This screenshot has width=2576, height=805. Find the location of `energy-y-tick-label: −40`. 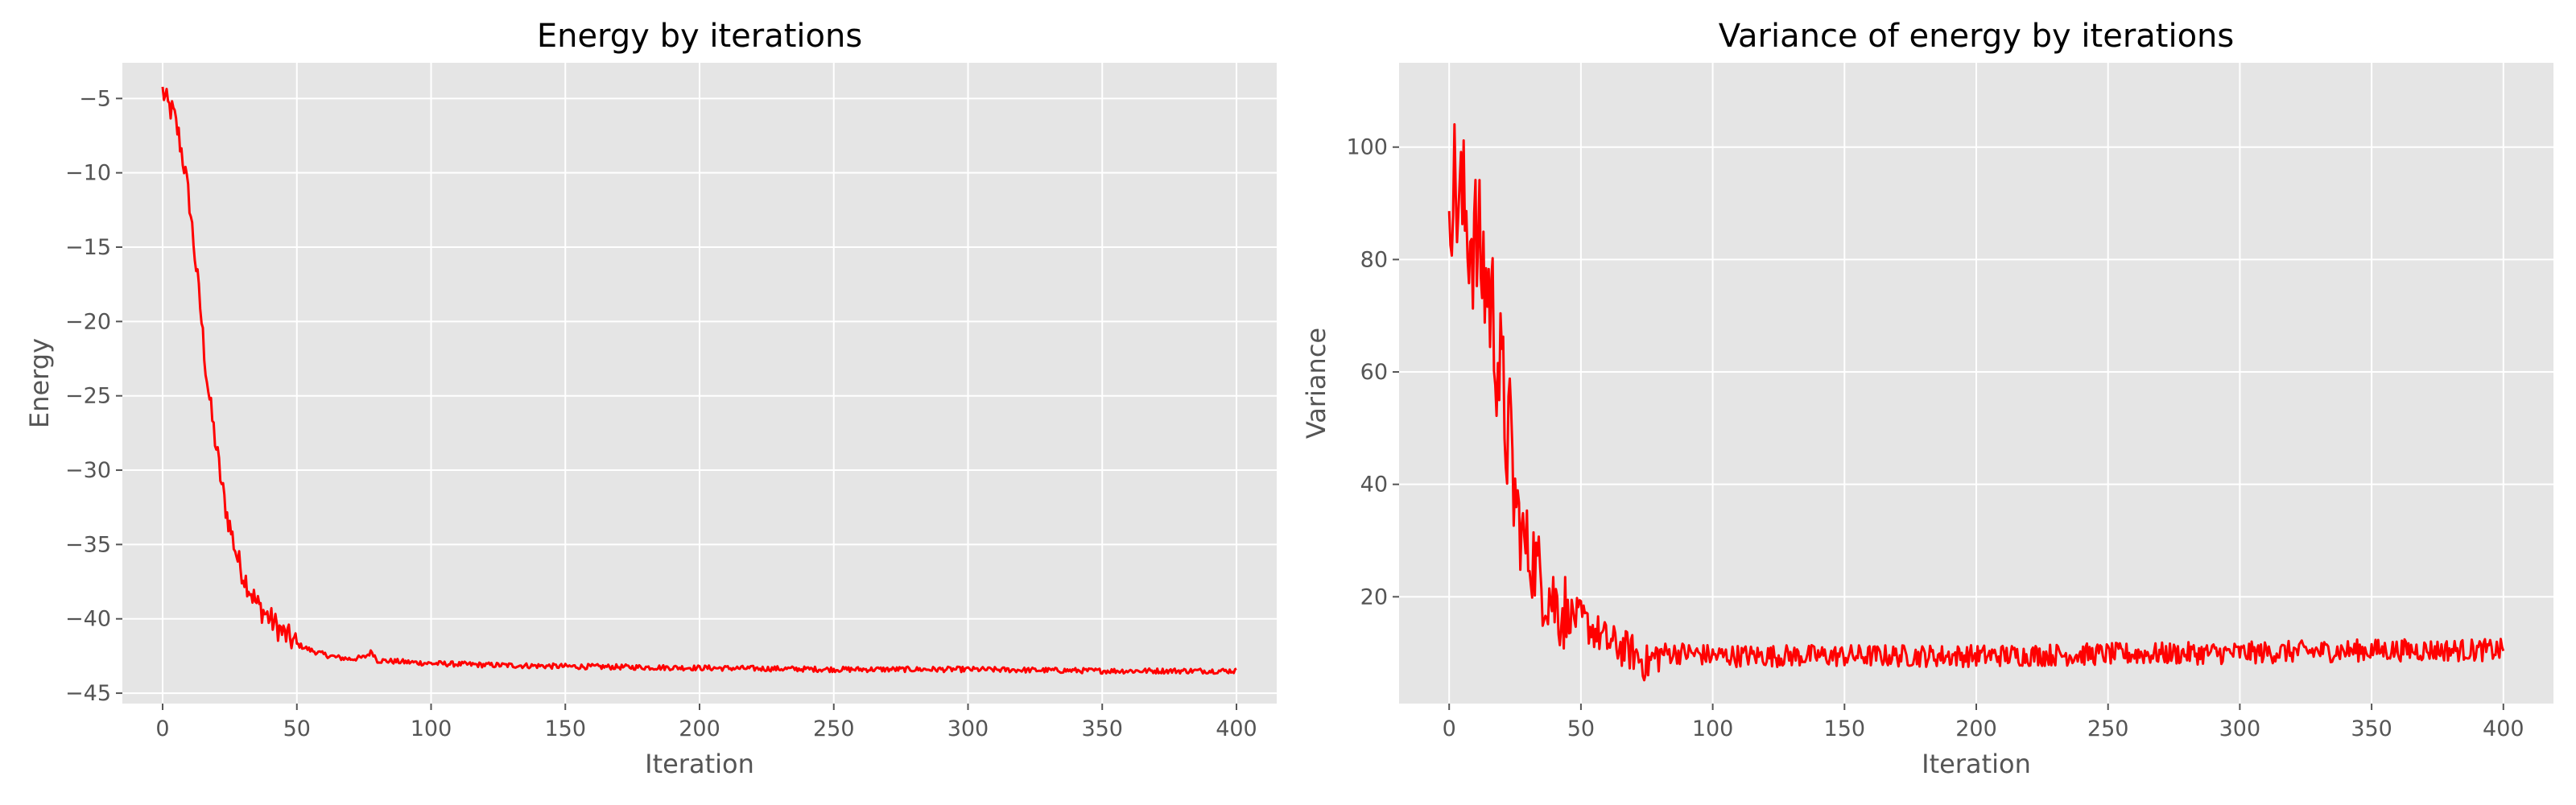

energy-y-tick-label: −40 is located at coordinates (88, 619).